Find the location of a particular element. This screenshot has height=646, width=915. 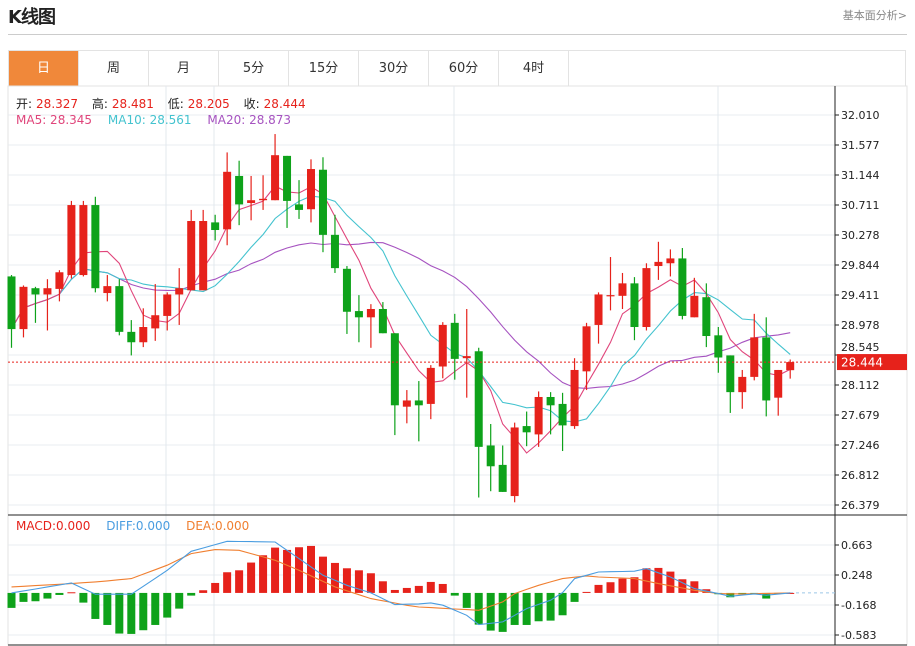

price-tick-label: 32.010 is located at coordinates (860, 115).